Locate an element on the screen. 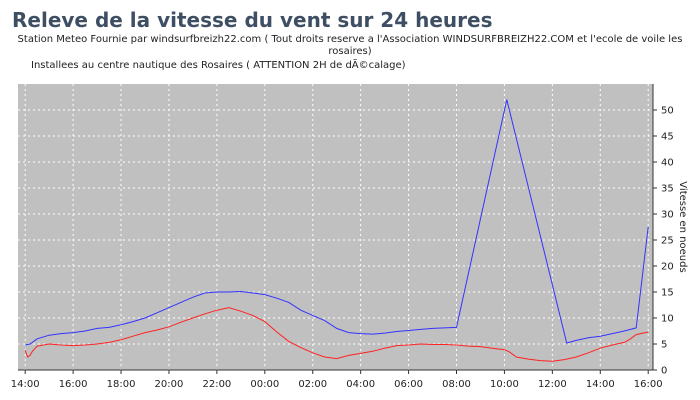 This screenshot has width=700, height=400. x-tick-label: 22:00 is located at coordinates (216, 384).